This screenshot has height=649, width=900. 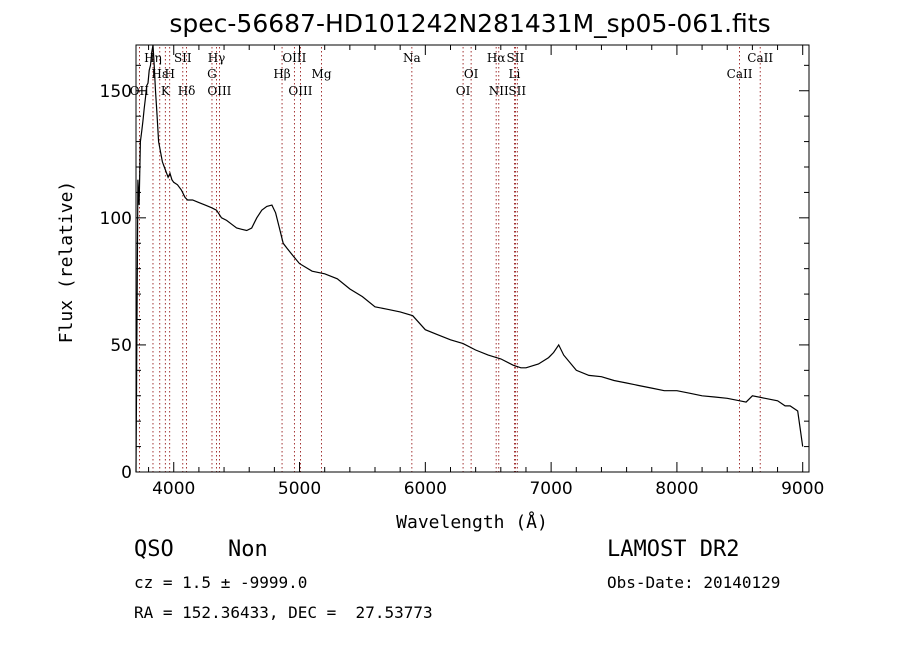 I want to click on y-tick-label: 100, so click(x=116, y=219).